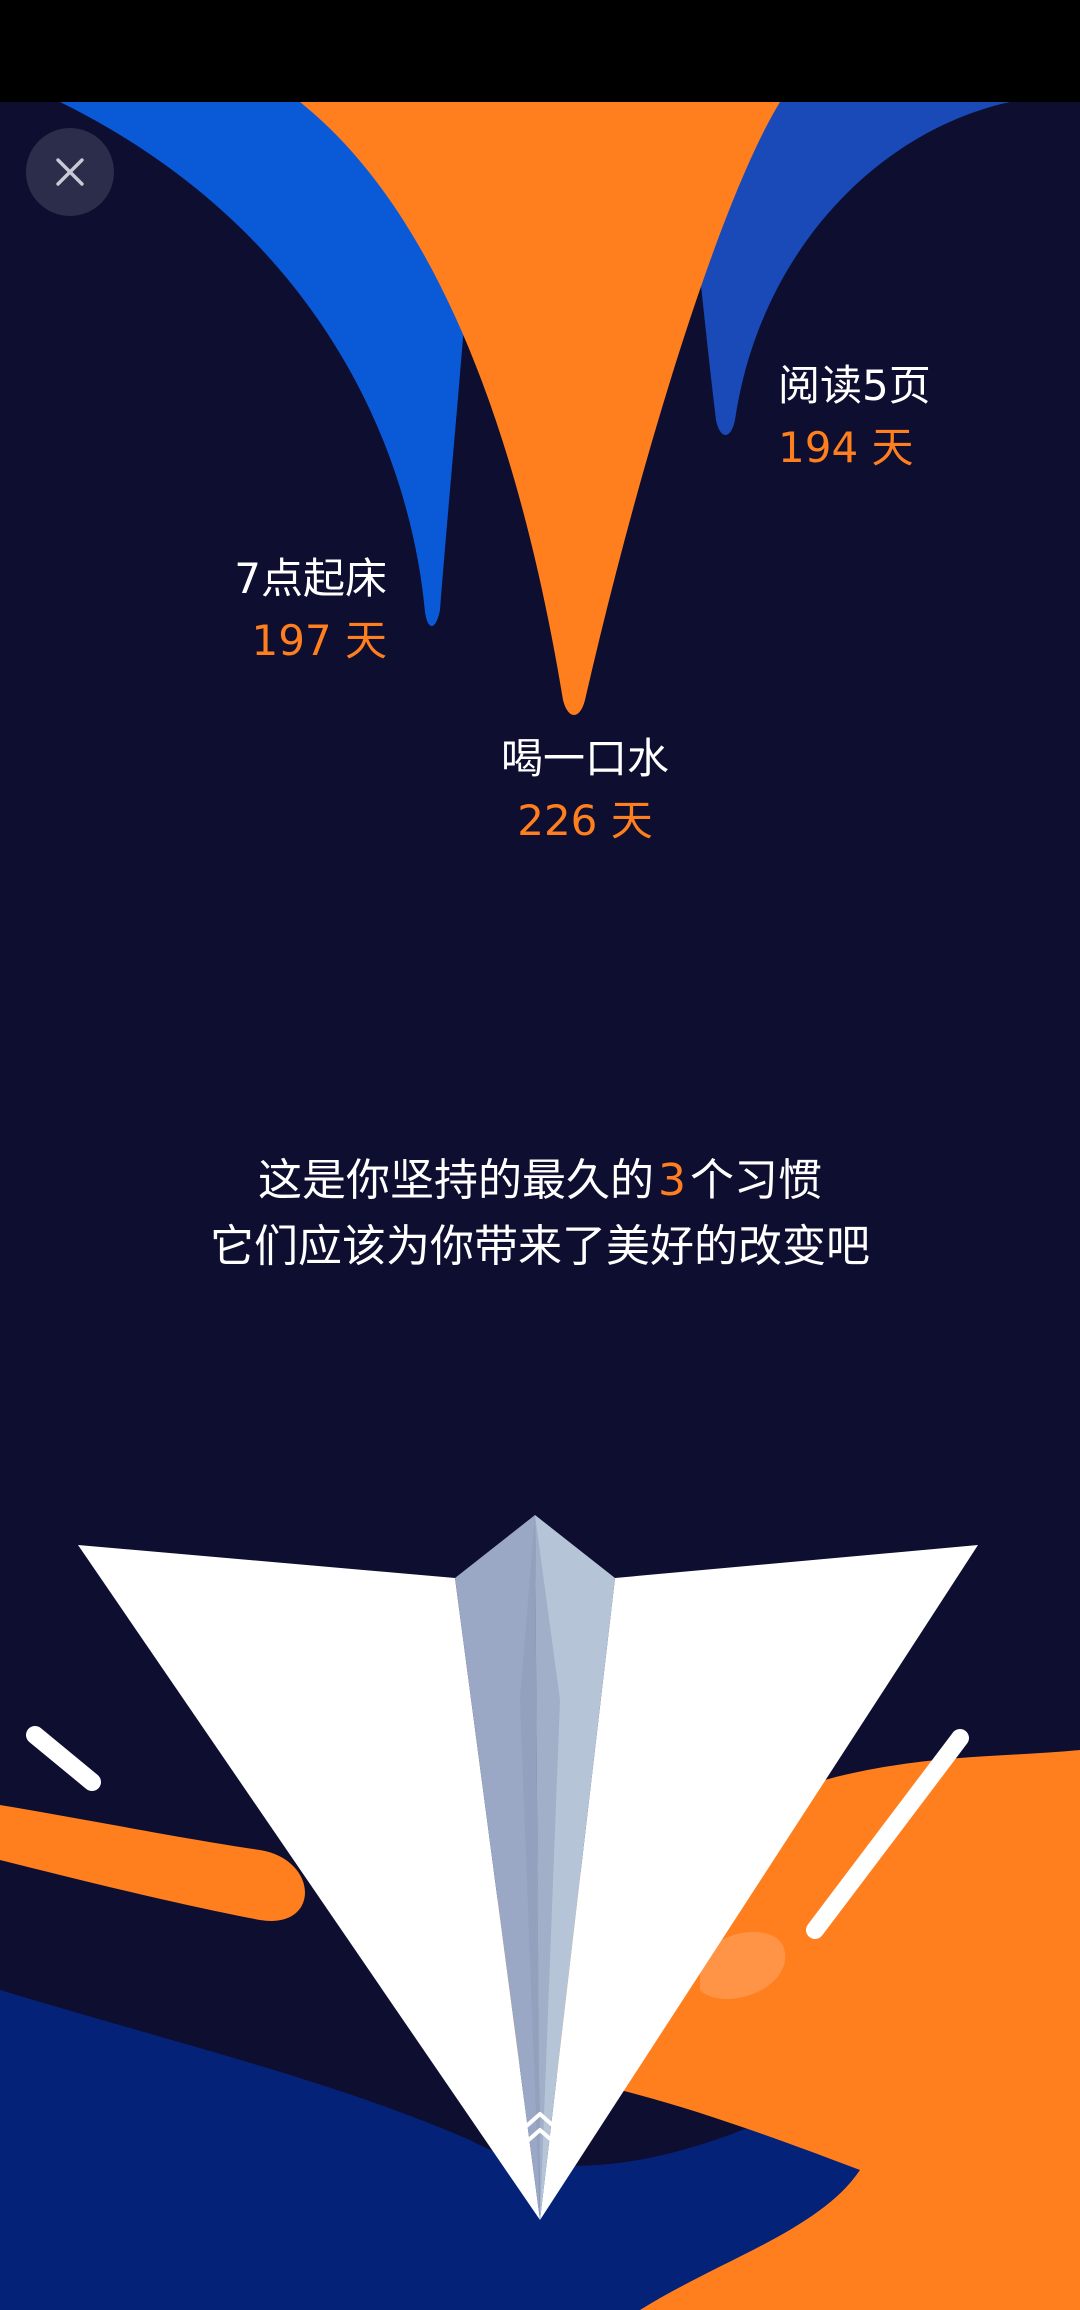 Image resolution: width=1080 pixels, height=2310 pixels. Describe the element at coordinates (854, 386) in the screenshot. I see `habit-name: 阅读5页` at that location.